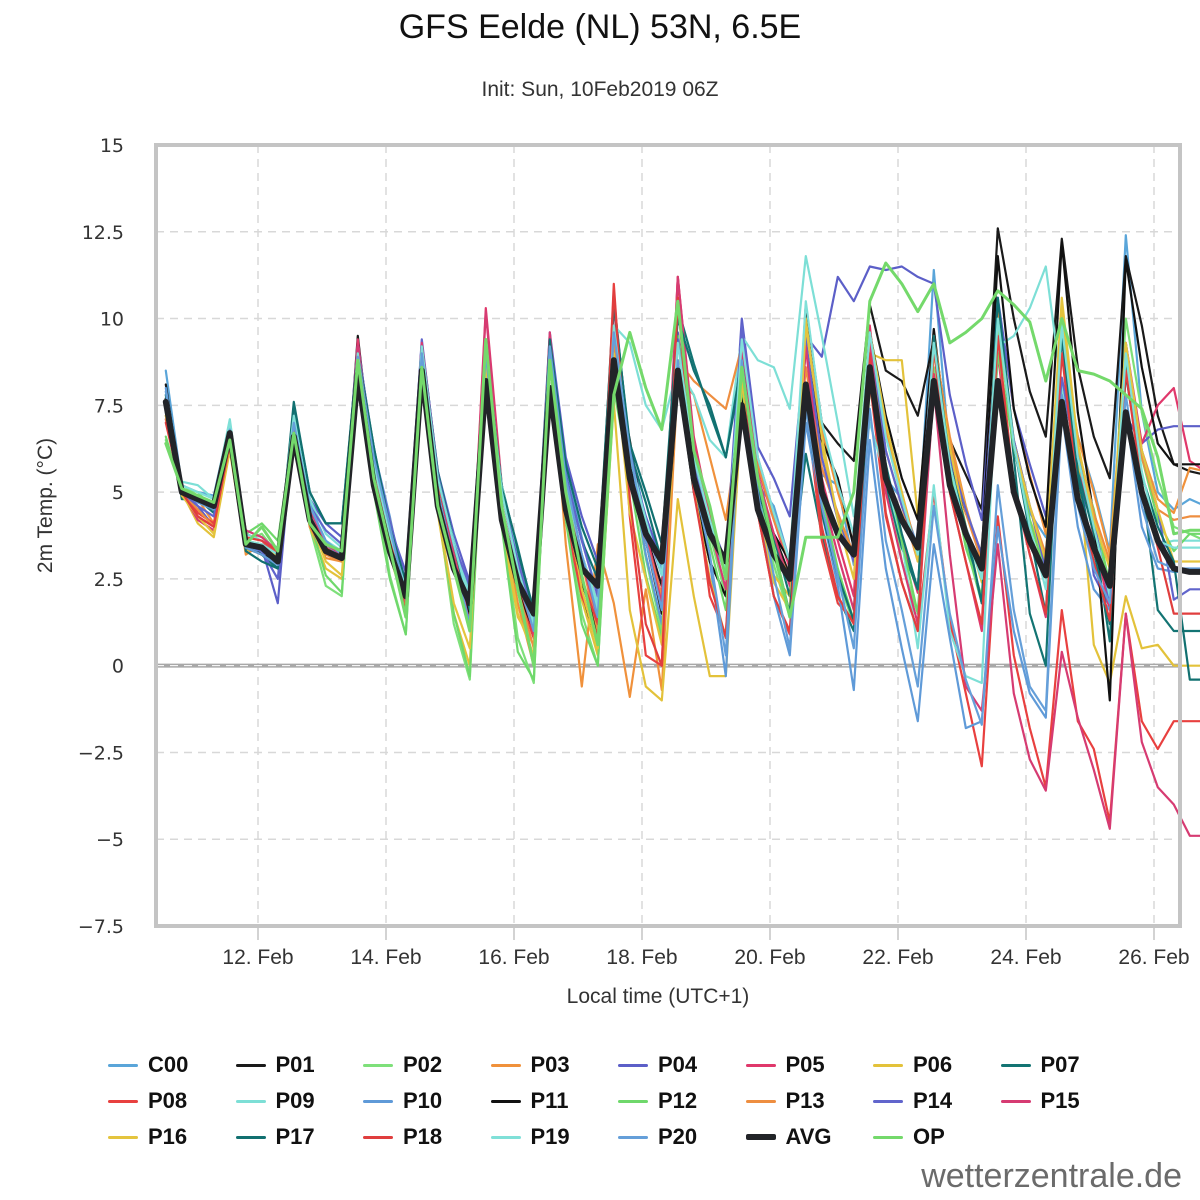  I want to click on legend-item-p09: P09, so click(275, 1101).